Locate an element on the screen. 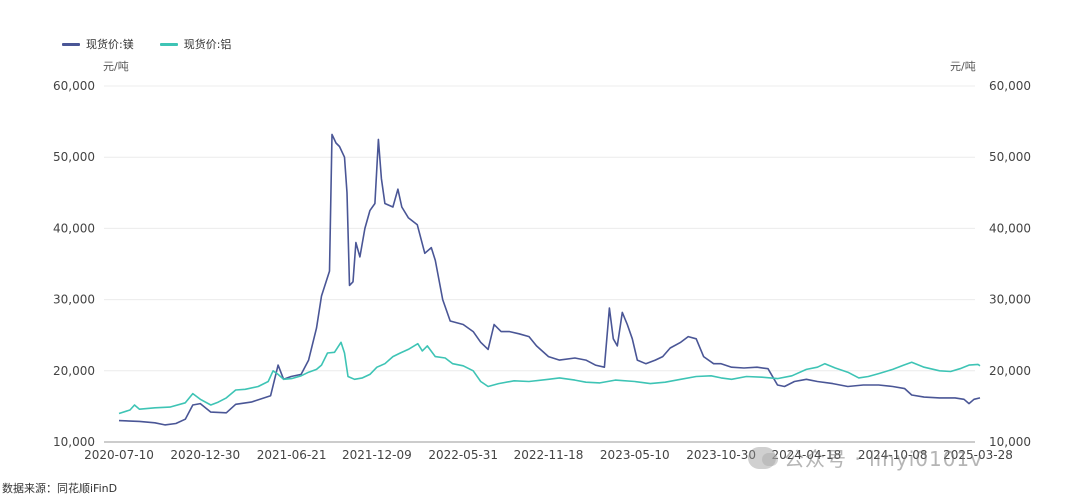  legend-item-aluminum: 现货价:铝 is located at coordinates (195, 44).